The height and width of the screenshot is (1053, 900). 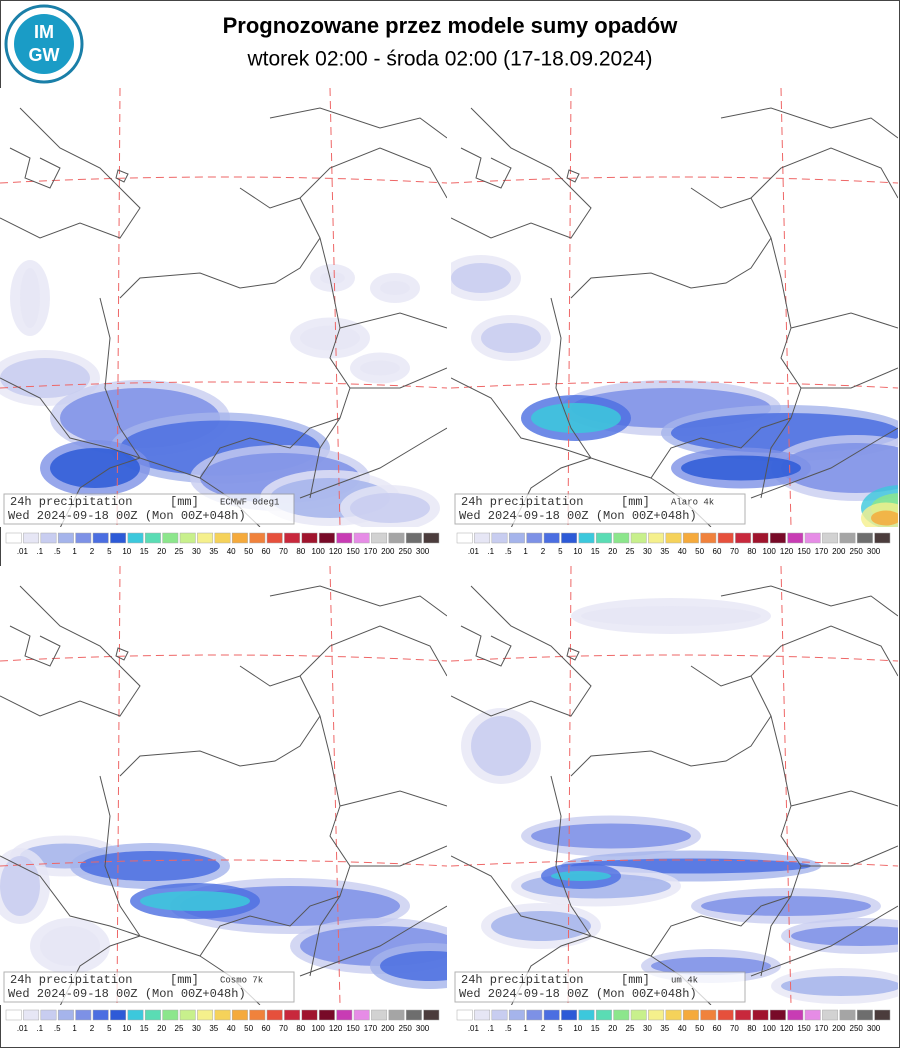 What do you see at coordinates (451, 25) in the screenshot?
I see `title: Prognozowane przez modele sumy opadów` at bounding box center [451, 25].